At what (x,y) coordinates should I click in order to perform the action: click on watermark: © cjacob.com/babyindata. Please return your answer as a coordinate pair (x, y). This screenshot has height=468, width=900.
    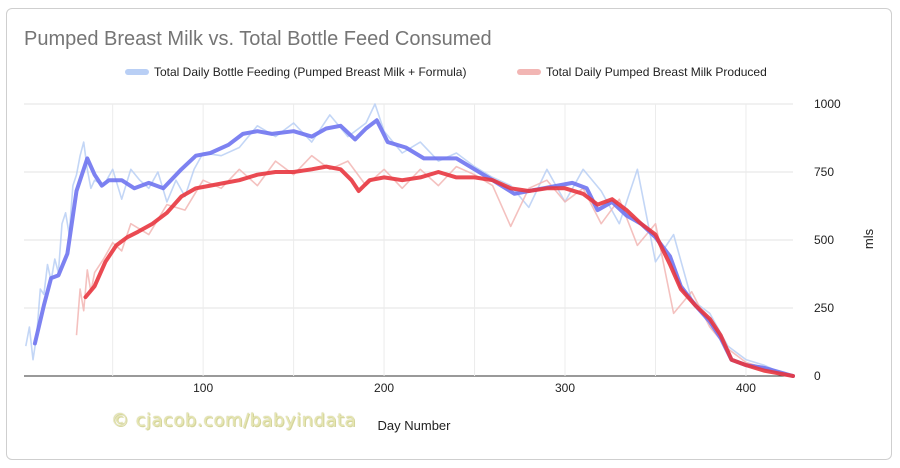
    Looking at the image, I should click on (234, 420).